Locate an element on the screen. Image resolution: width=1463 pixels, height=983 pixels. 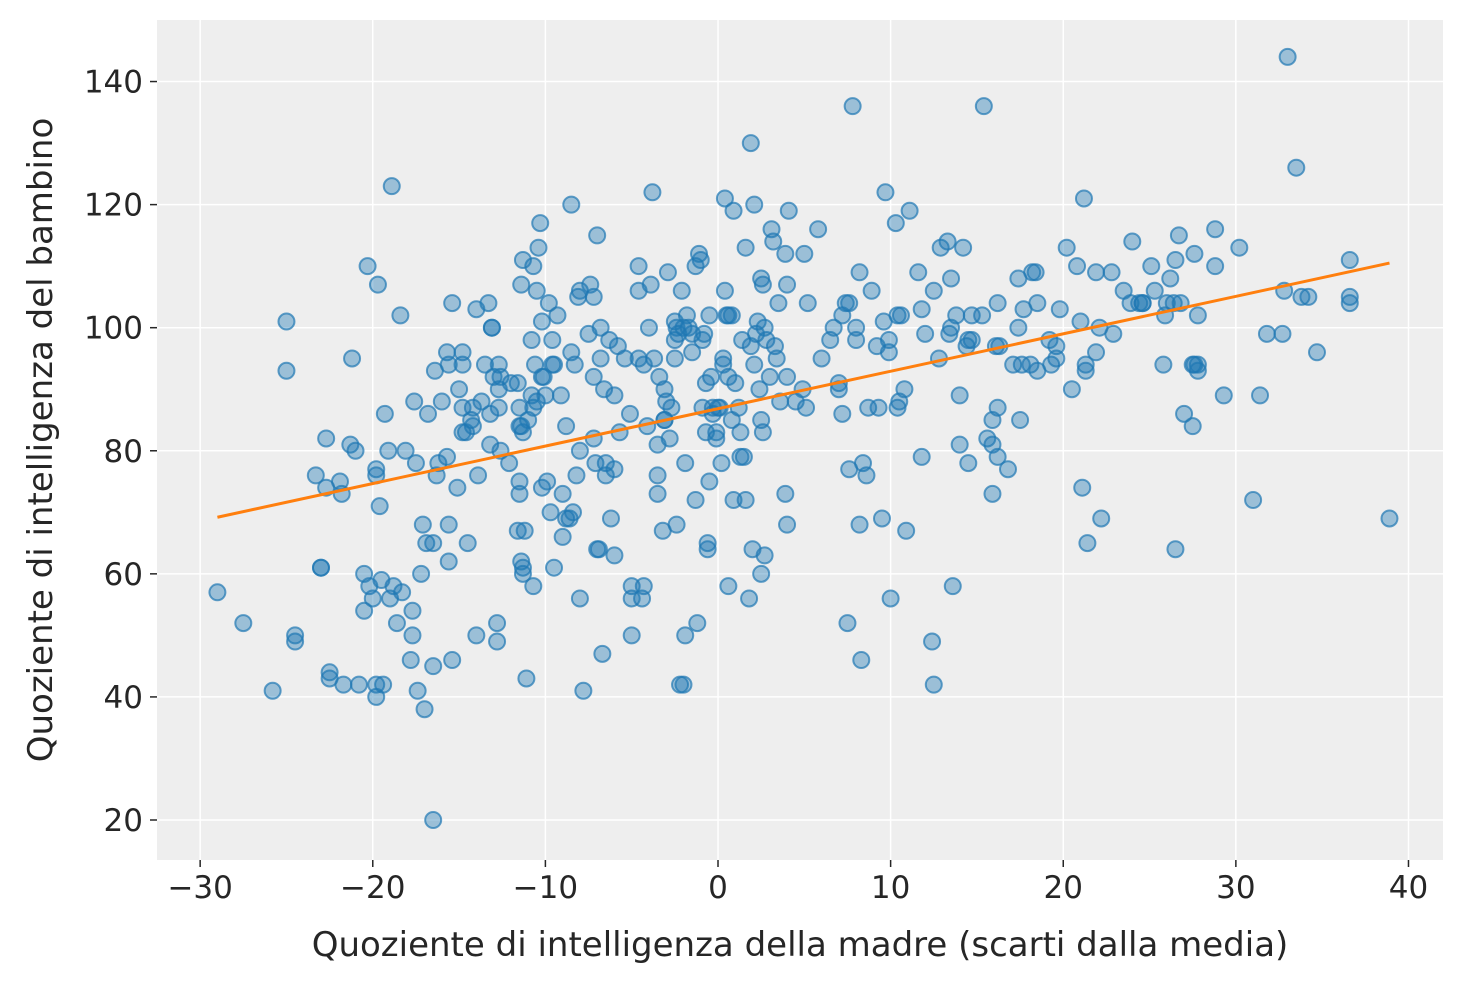
y-tick-label: 40 is located at coordinates (123, 698).